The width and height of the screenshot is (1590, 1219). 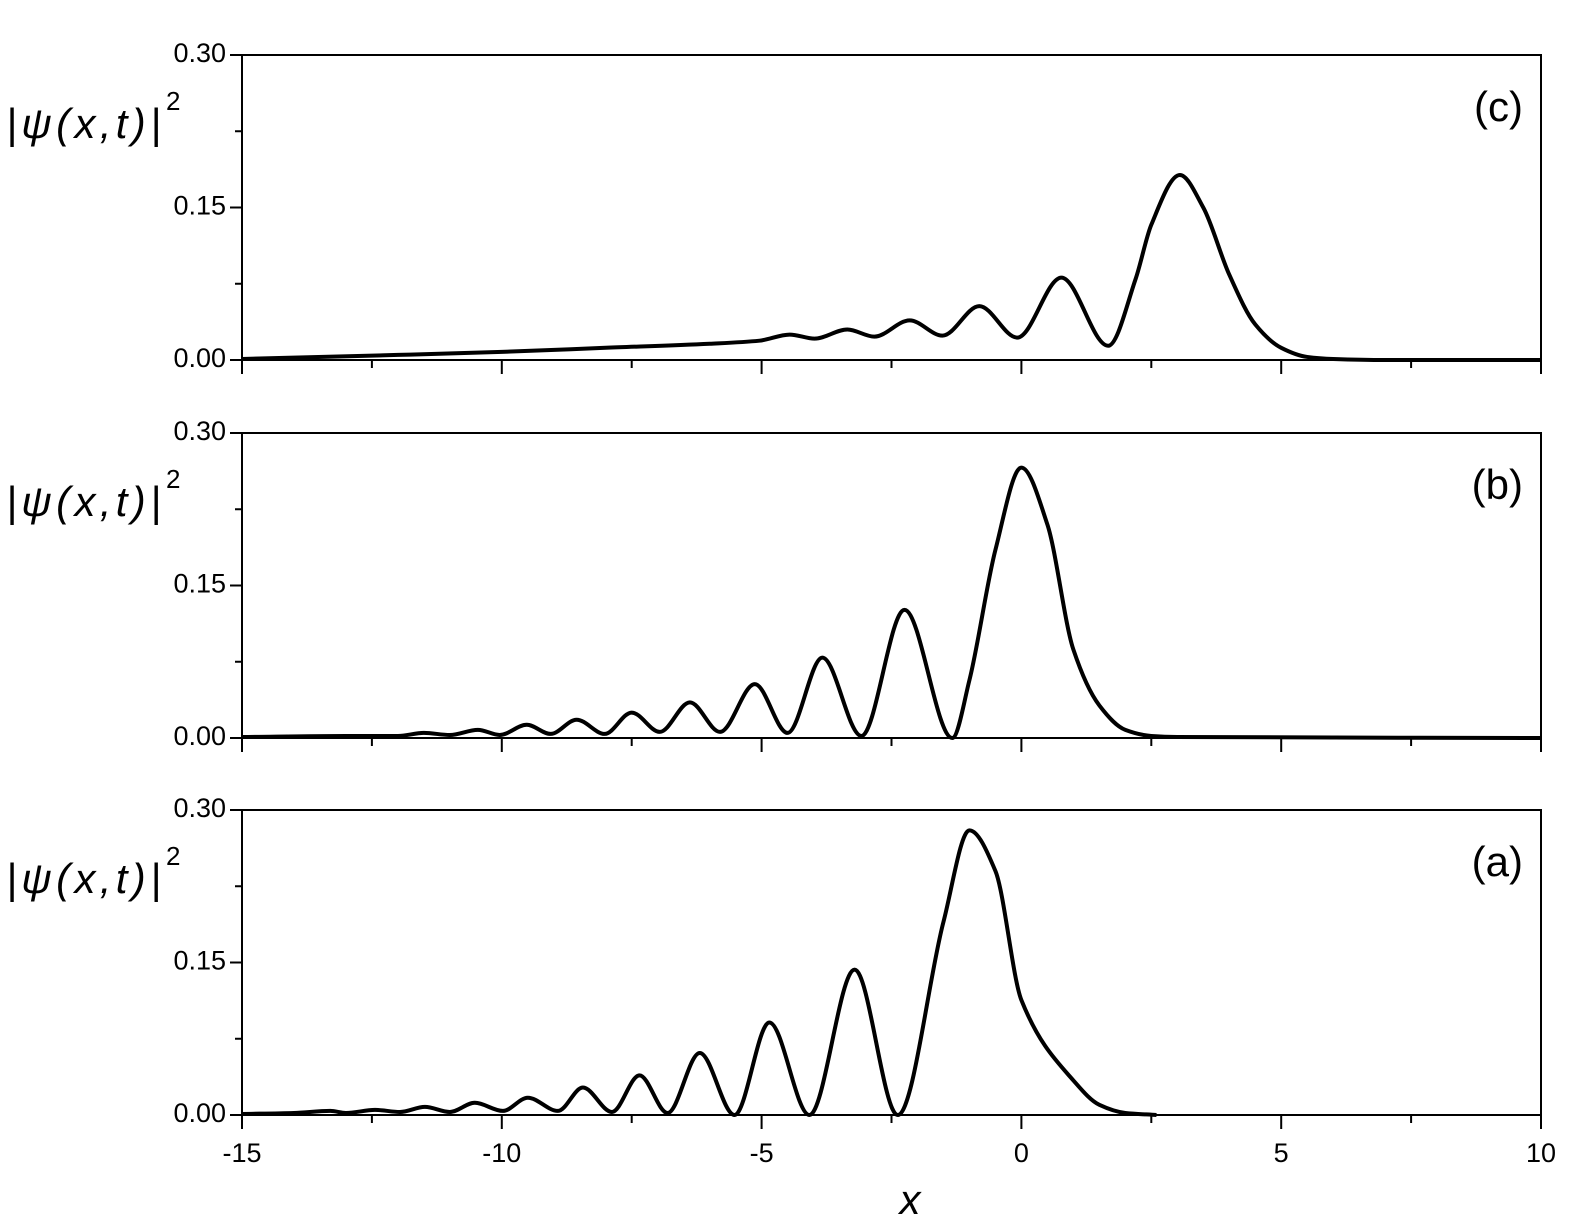 What do you see at coordinates (1497, 861) in the screenshot?
I see `panel-label: (a)` at bounding box center [1497, 861].